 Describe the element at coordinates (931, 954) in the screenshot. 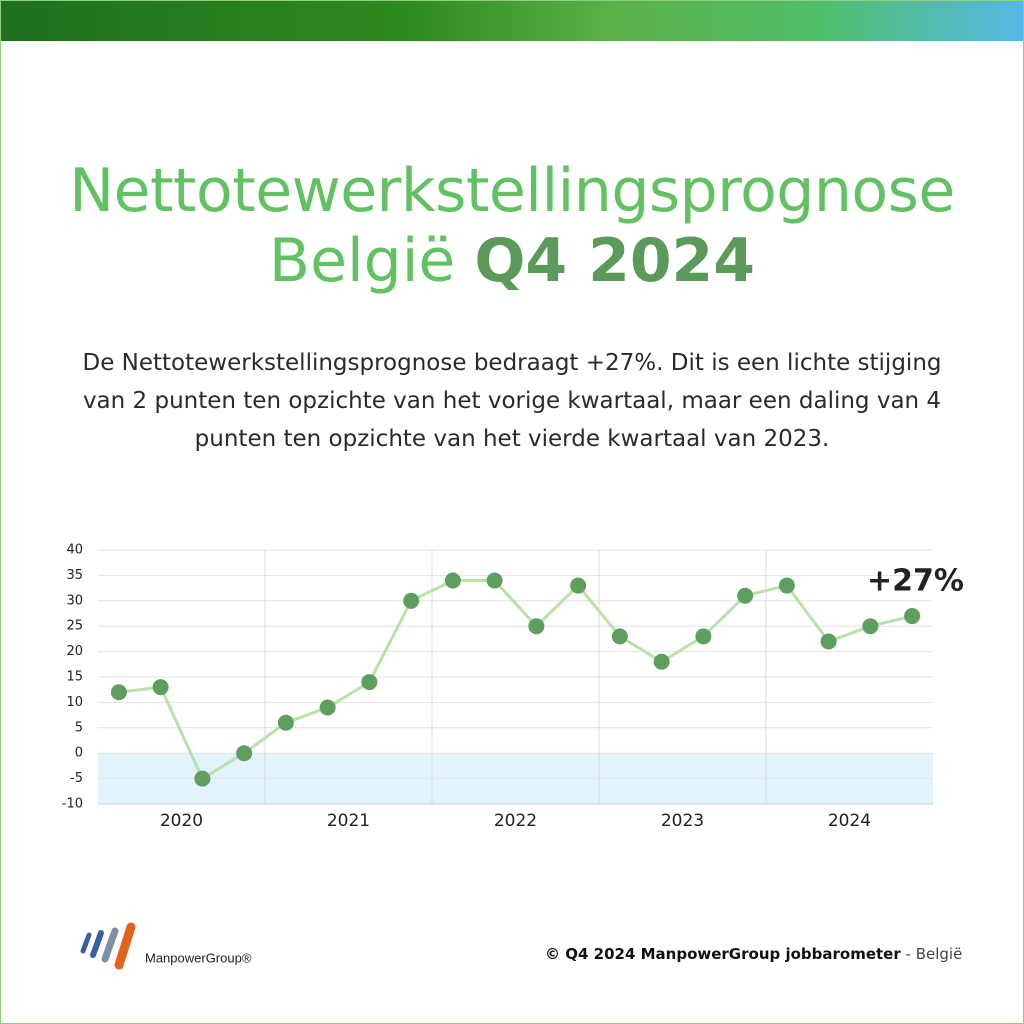

I see `footer-country: - België` at that location.